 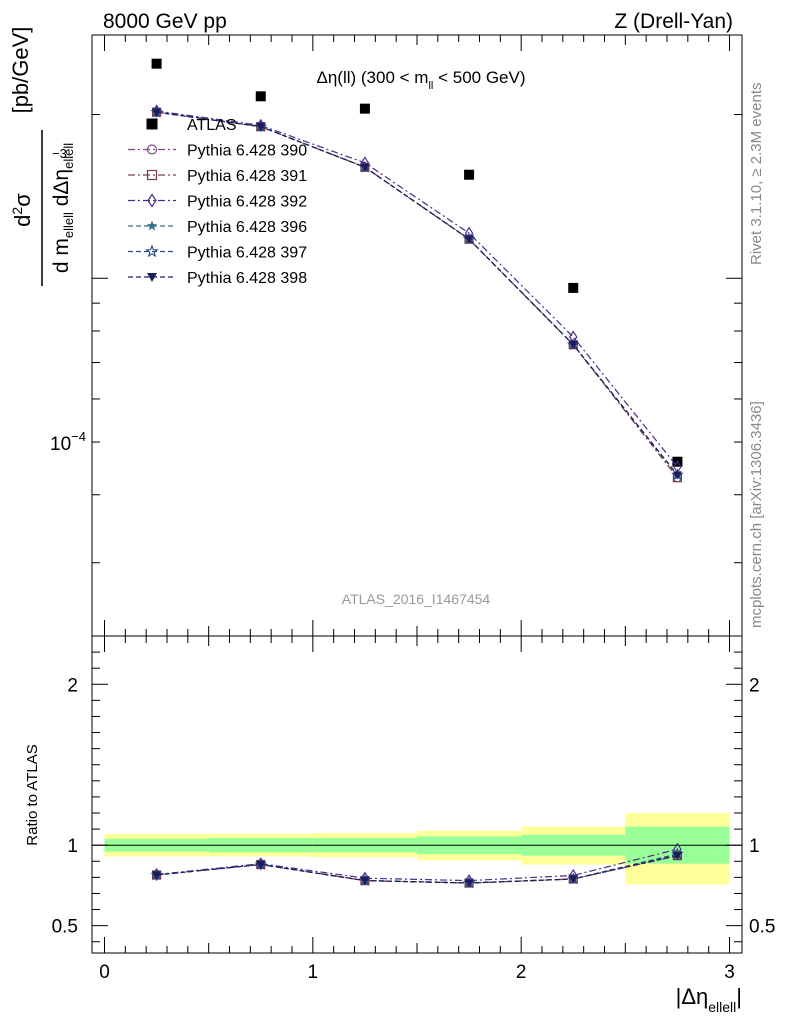 What do you see at coordinates (32, 794) in the screenshot?
I see `ratio-y-axis-label: Ratio to ATLAS` at bounding box center [32, 794].